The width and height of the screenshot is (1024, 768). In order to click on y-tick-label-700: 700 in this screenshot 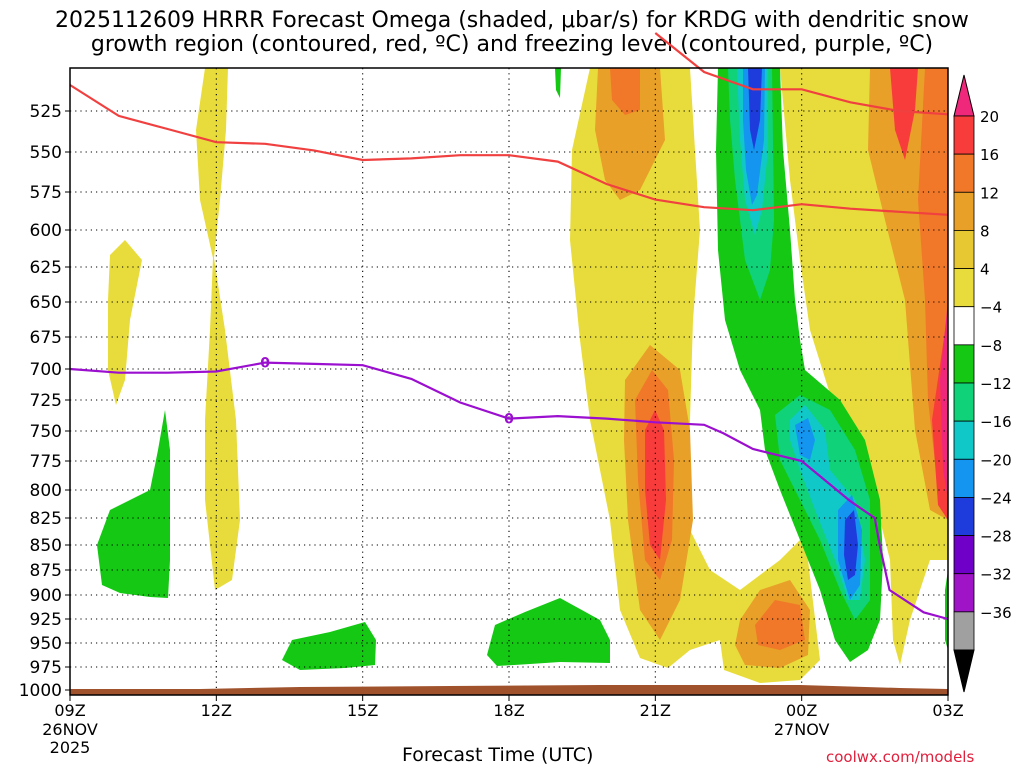, I will do `click(46, 370)`.